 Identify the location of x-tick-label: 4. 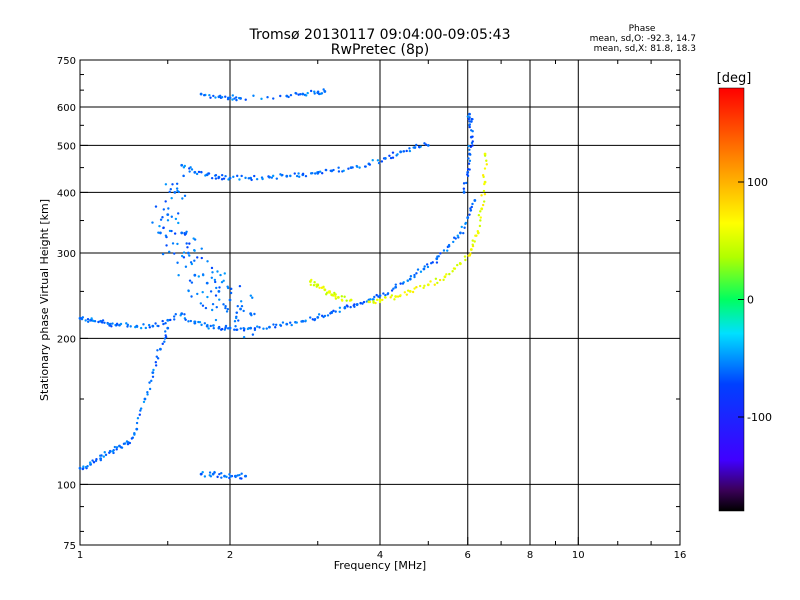
(380, 555).